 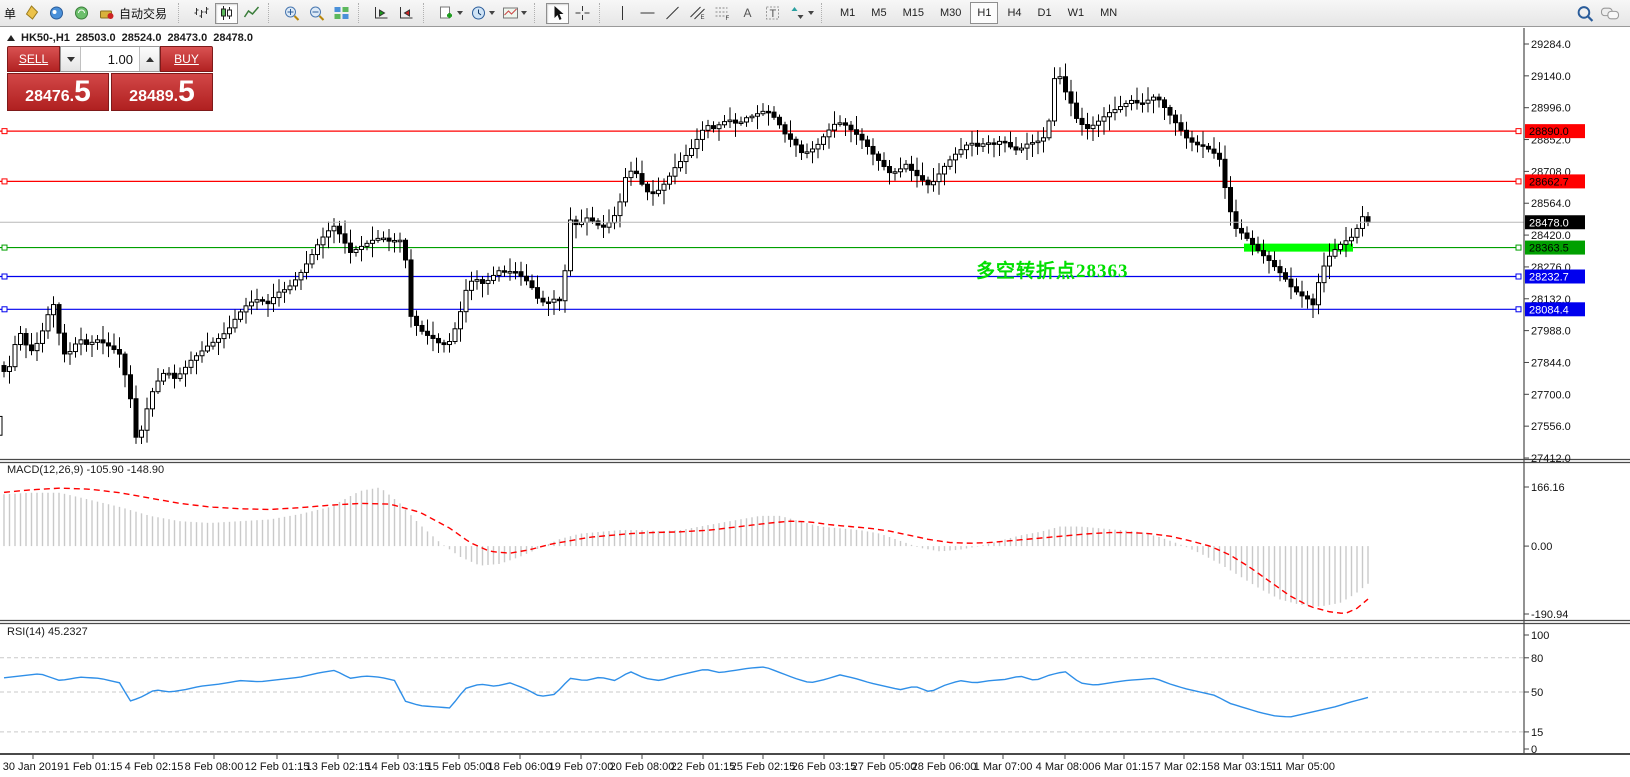 I want to click on axis-tick-label: 0, so click(x=1534, y=750).